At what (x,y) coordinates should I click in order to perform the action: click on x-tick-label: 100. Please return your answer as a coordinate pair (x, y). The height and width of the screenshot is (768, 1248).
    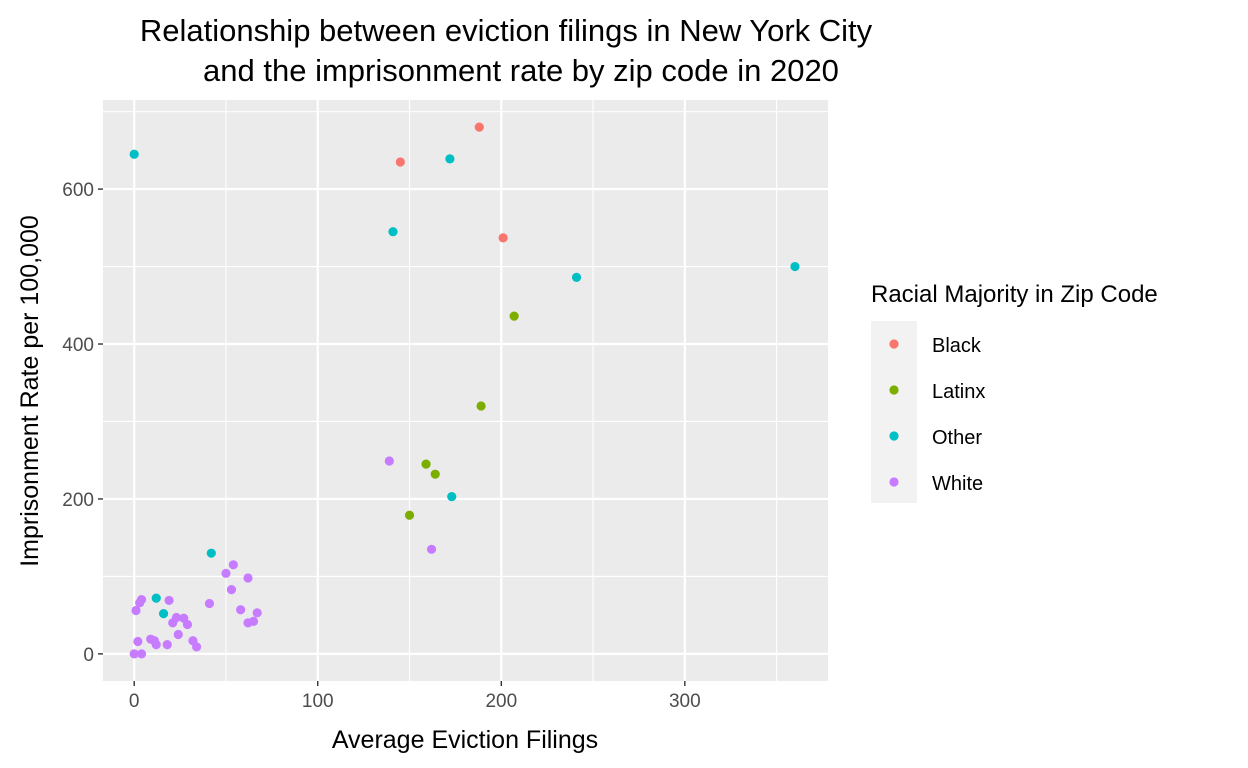
    Looking at the image, I should click on (318, 701).